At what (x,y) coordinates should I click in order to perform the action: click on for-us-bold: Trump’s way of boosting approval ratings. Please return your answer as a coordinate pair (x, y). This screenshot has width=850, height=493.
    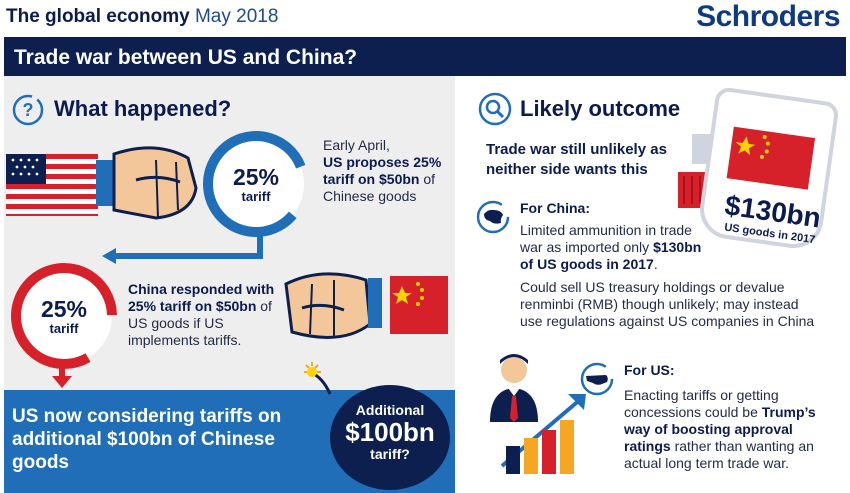
    Looking at the image, I should click on (720, 429).